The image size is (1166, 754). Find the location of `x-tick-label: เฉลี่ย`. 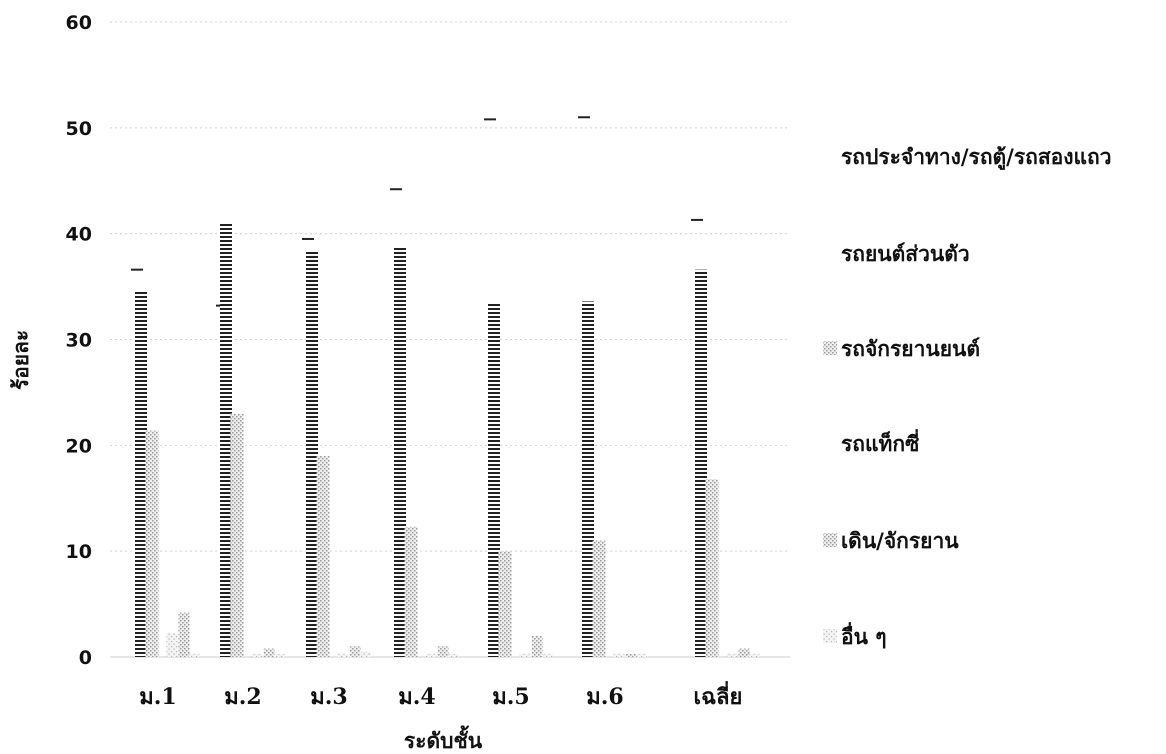

x-tick-label: เฉลี่ย is located at coordinates (718, 695).